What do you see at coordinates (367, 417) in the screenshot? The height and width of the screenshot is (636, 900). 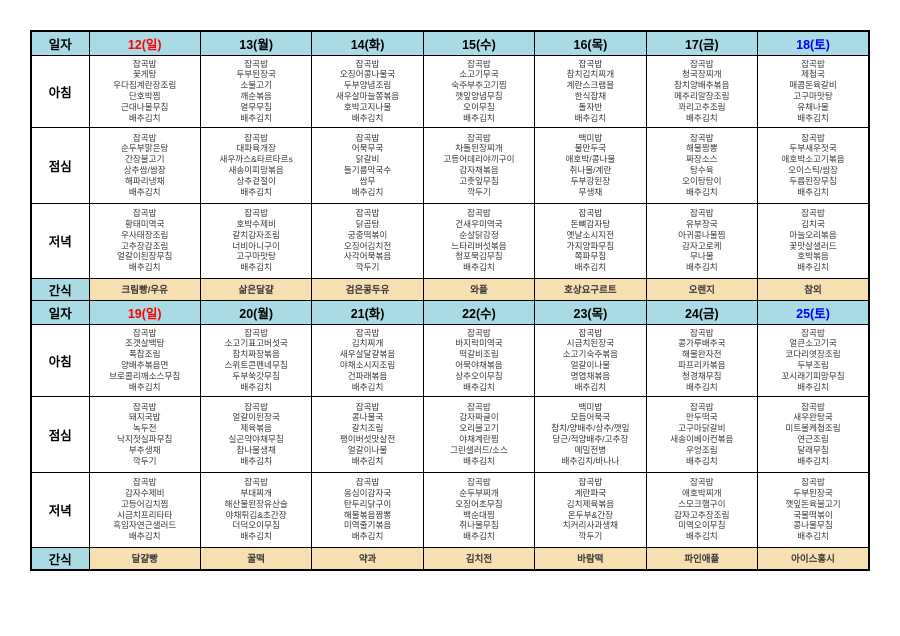 I see `menu-item: 콩나물국` at bounding box center [367, 417].